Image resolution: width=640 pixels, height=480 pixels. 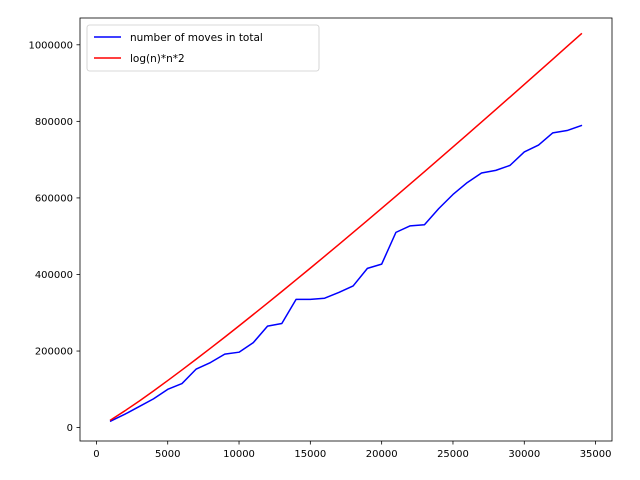 What do you see at coordinates (382, 454) in the screenshot?
I see `x-tick-label-4: 20000` at bounding box center [382, 454].